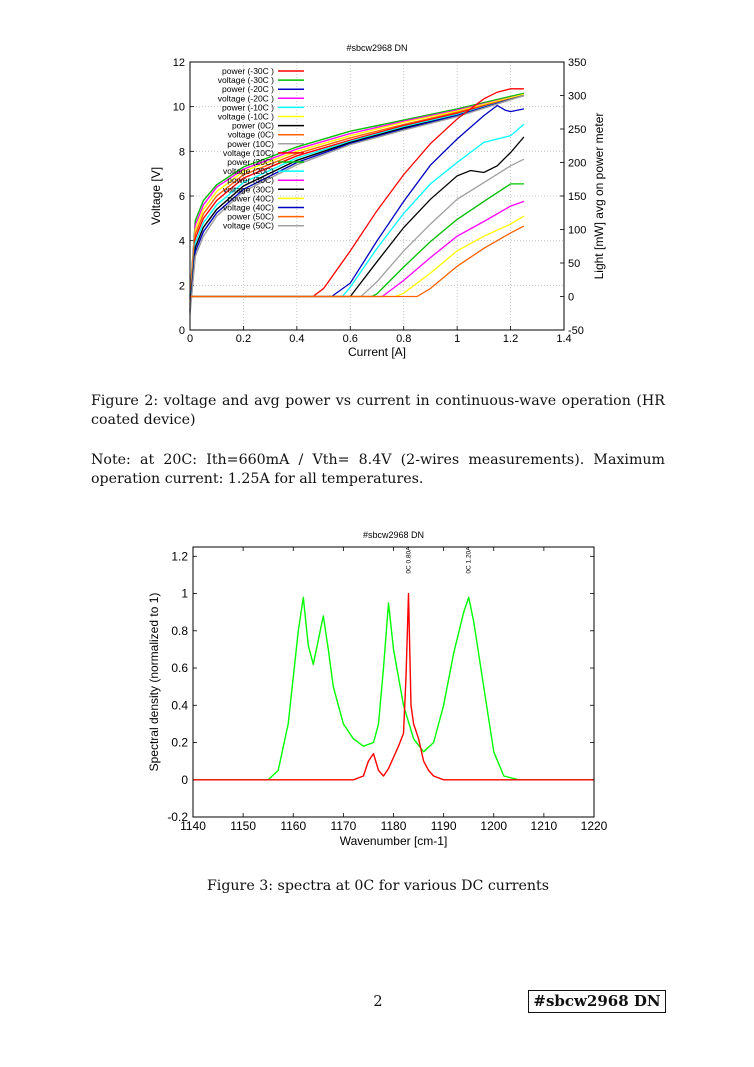 Image resolution: width=754 pixels, height=1067 pixels. I want to click on y-tick-label: 1, so click(184, 594).